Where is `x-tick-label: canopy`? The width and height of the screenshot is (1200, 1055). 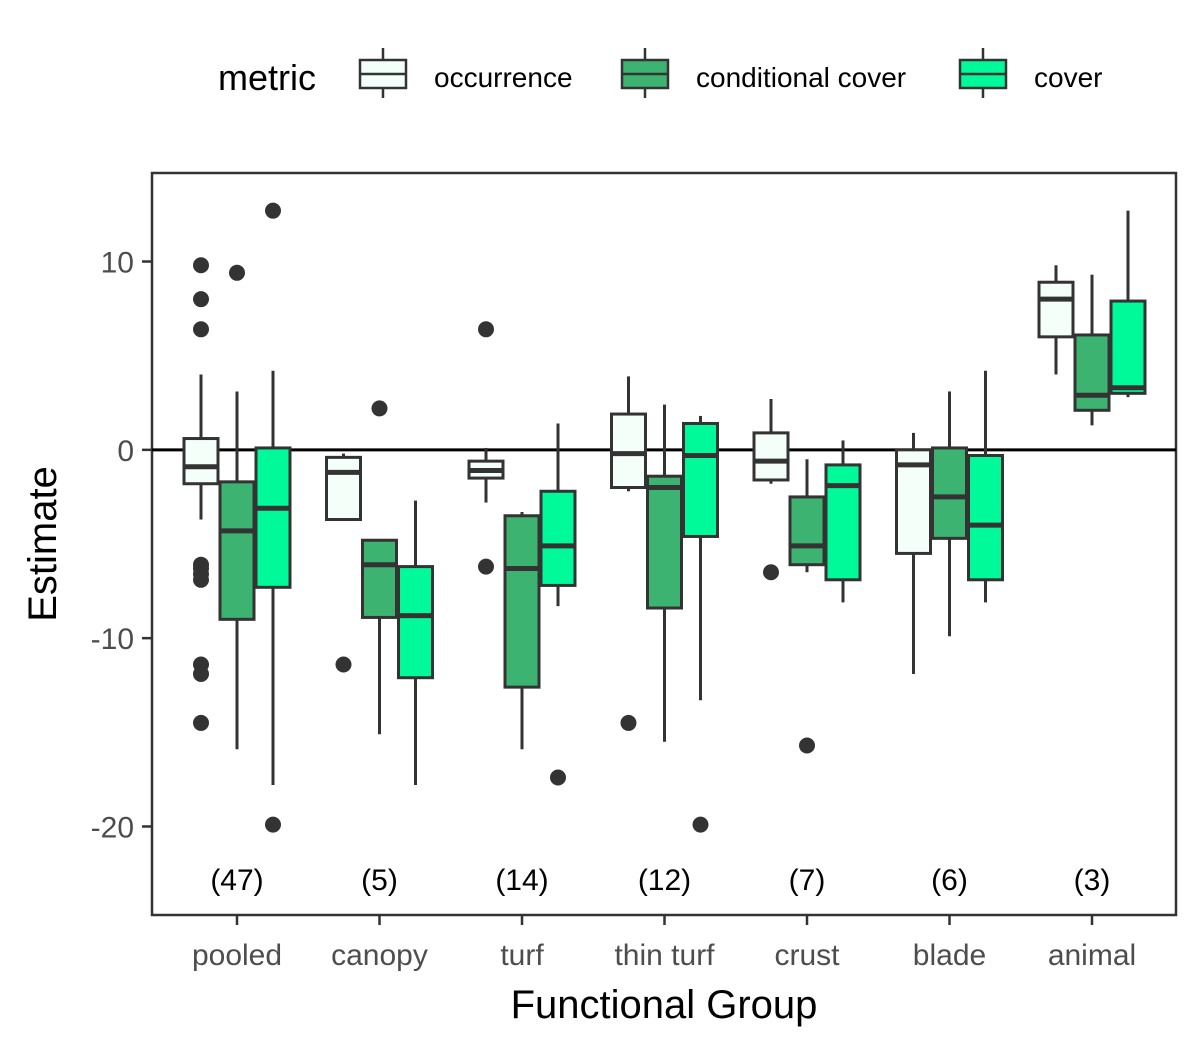
x-tick-label: canopy is located at coordinates (379, 955).